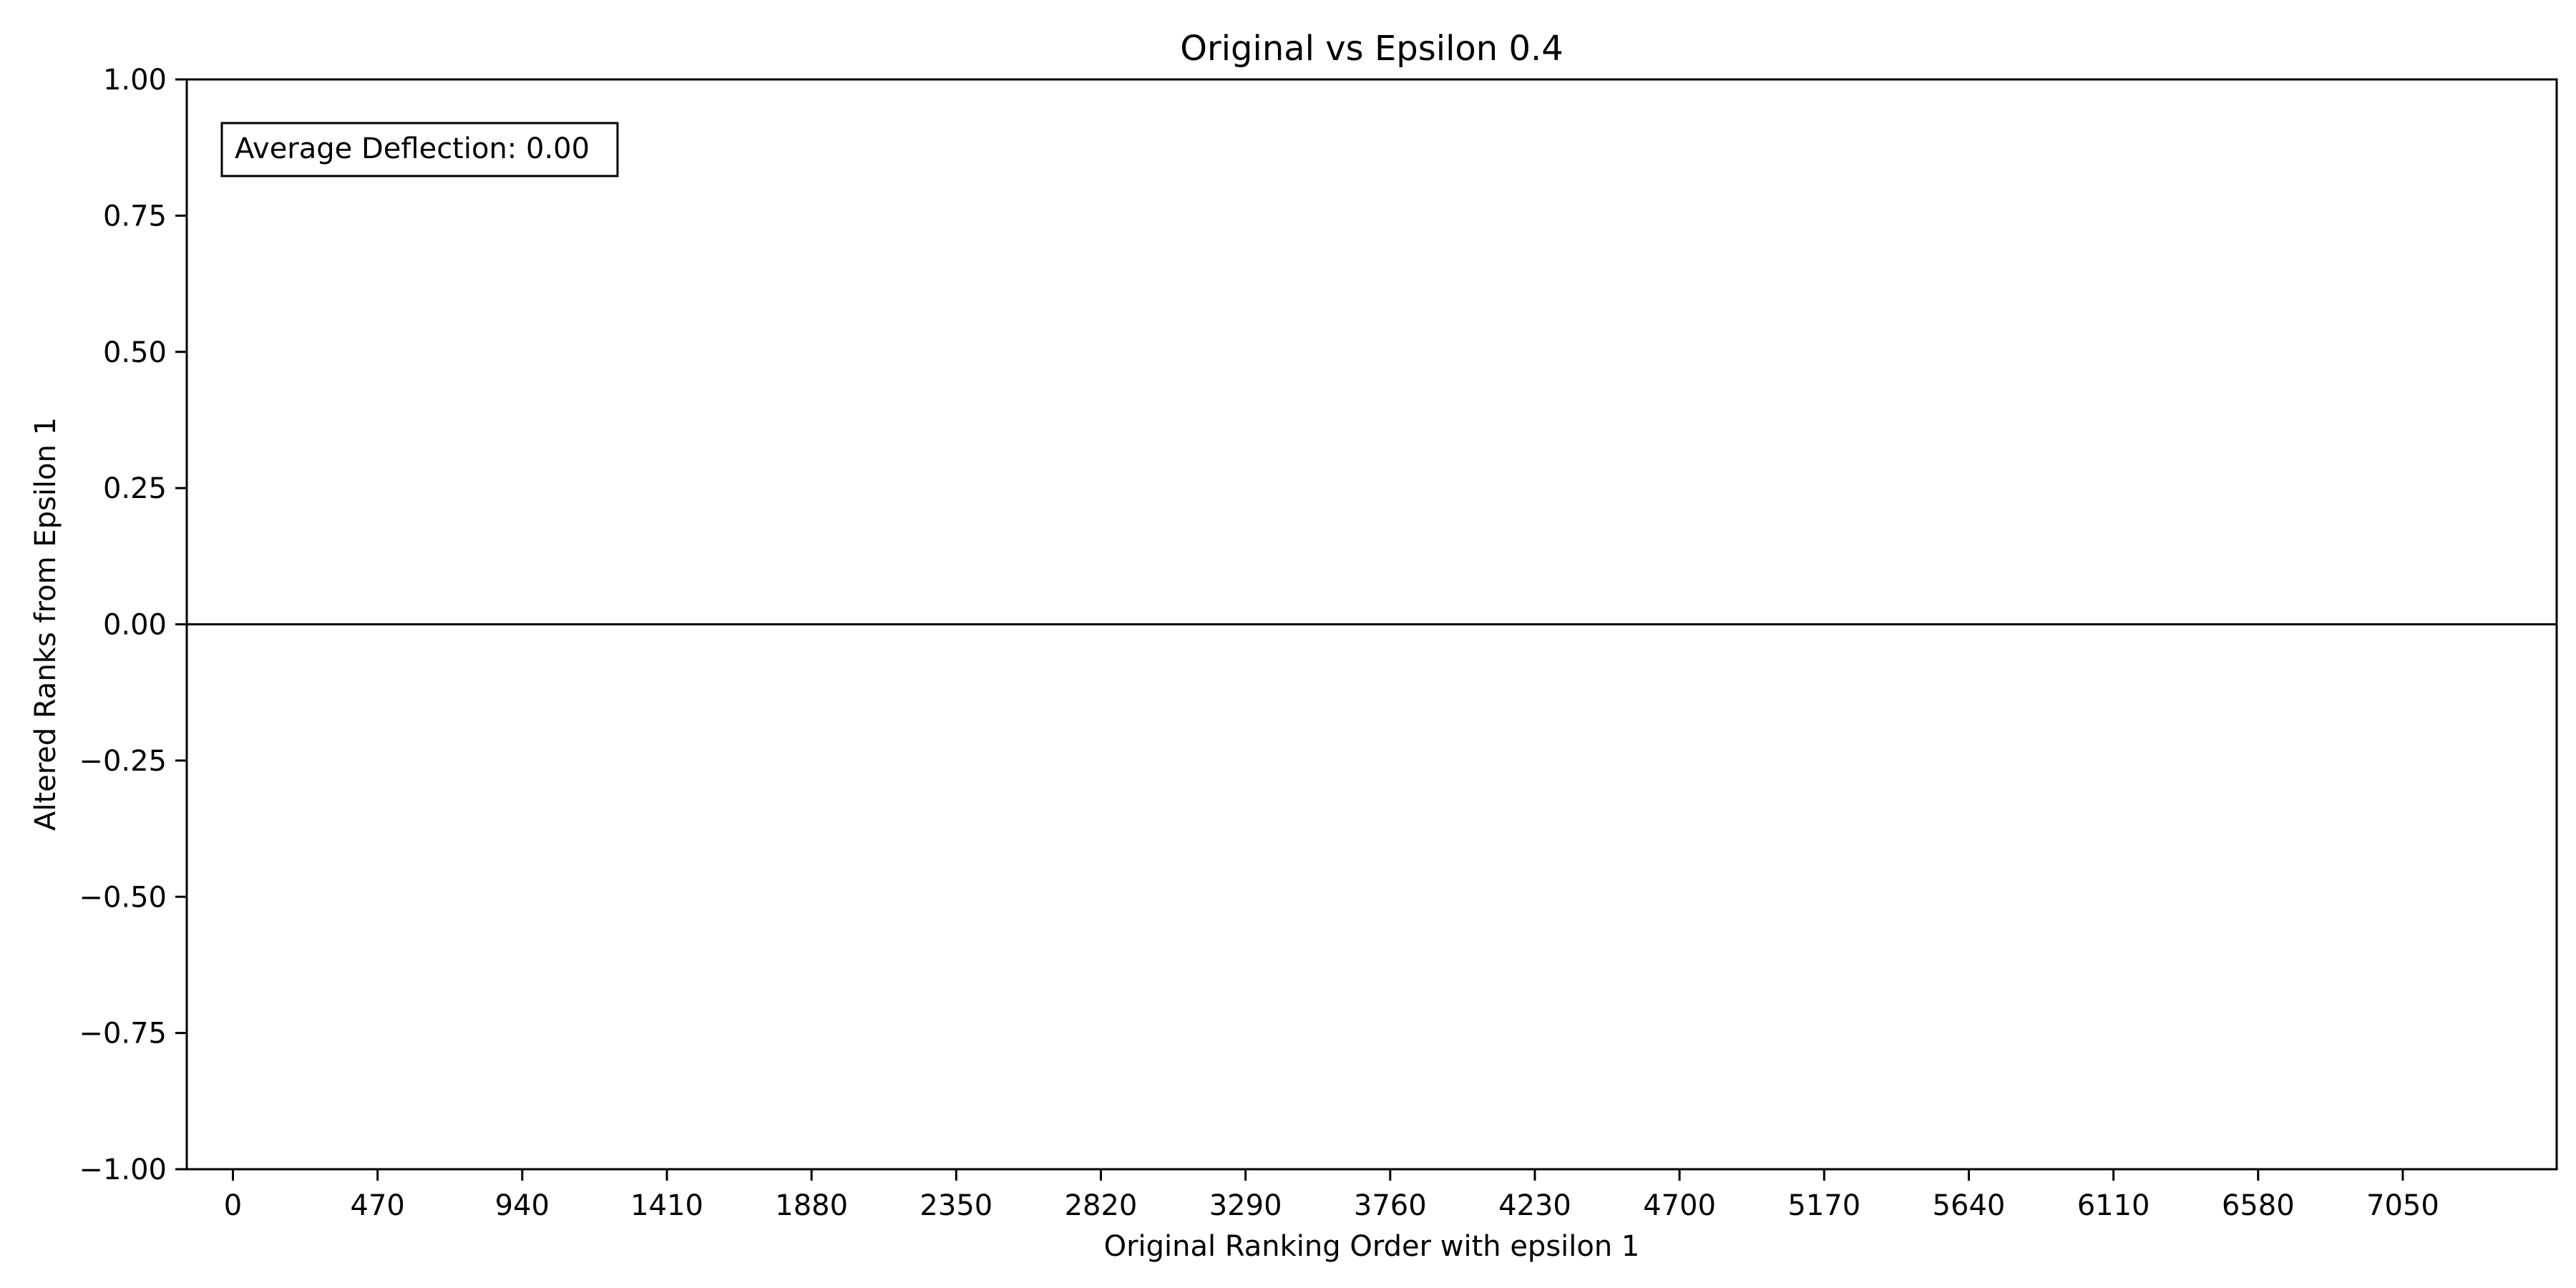  Describe the element at coordinates (1371, 49) in the screenshot. I see `chart-title: Original vs Epsilon 0.4` at that location.